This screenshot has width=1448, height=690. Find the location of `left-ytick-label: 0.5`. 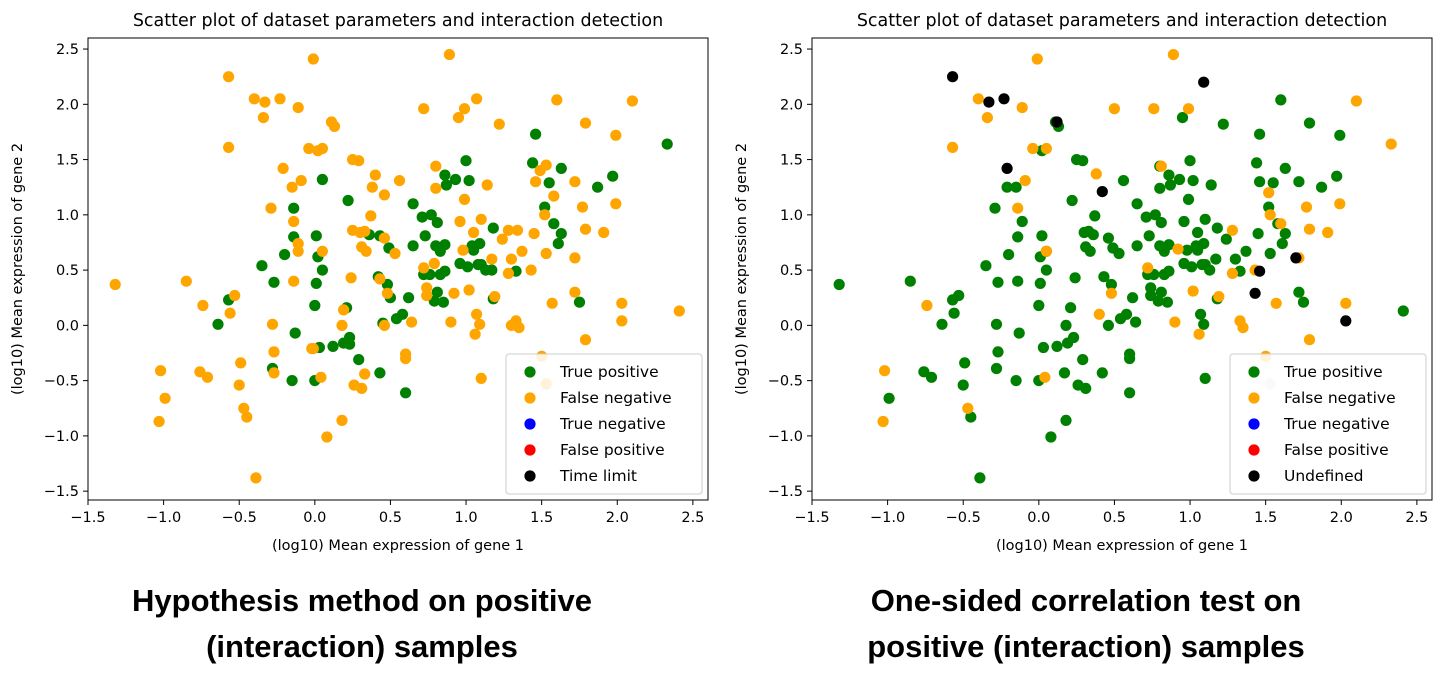

left-ytick-label: 0.5 is located at coordinates (67, 271).